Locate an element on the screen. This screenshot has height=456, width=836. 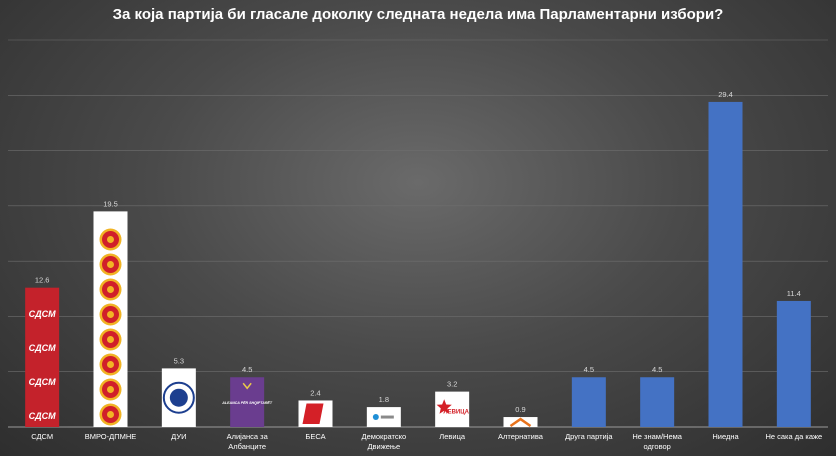
category-label: Алтернатива is located at coordinates (521, 436).